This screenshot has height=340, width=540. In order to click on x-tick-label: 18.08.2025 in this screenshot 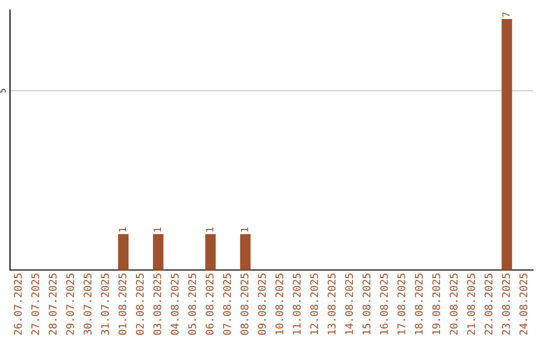, I will do `click(418, 304)`.